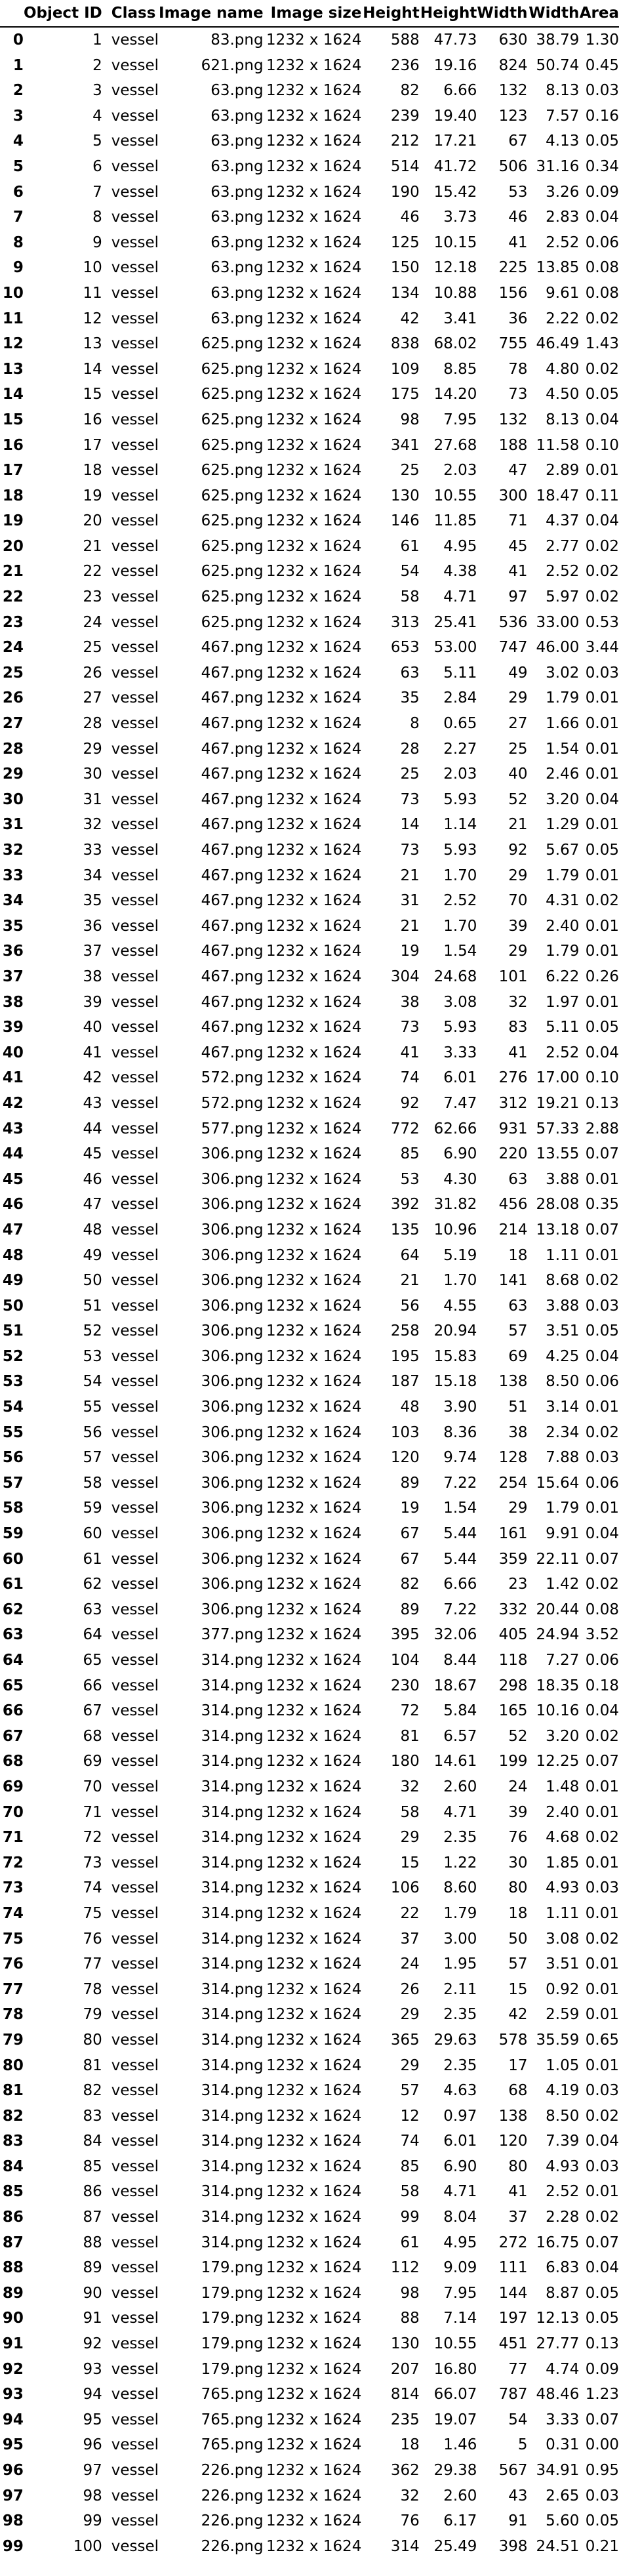 Image resolution: width=619 pixels, height=2576 pixels. I want to click on row-index: 17, so click(13, 471).